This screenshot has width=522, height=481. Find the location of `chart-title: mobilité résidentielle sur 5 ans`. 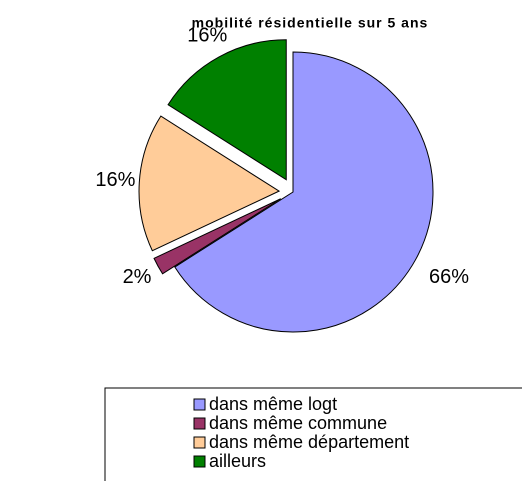

chart-title: mobilité résidentielle sur 5 ans is located at coordinates (310, 23).